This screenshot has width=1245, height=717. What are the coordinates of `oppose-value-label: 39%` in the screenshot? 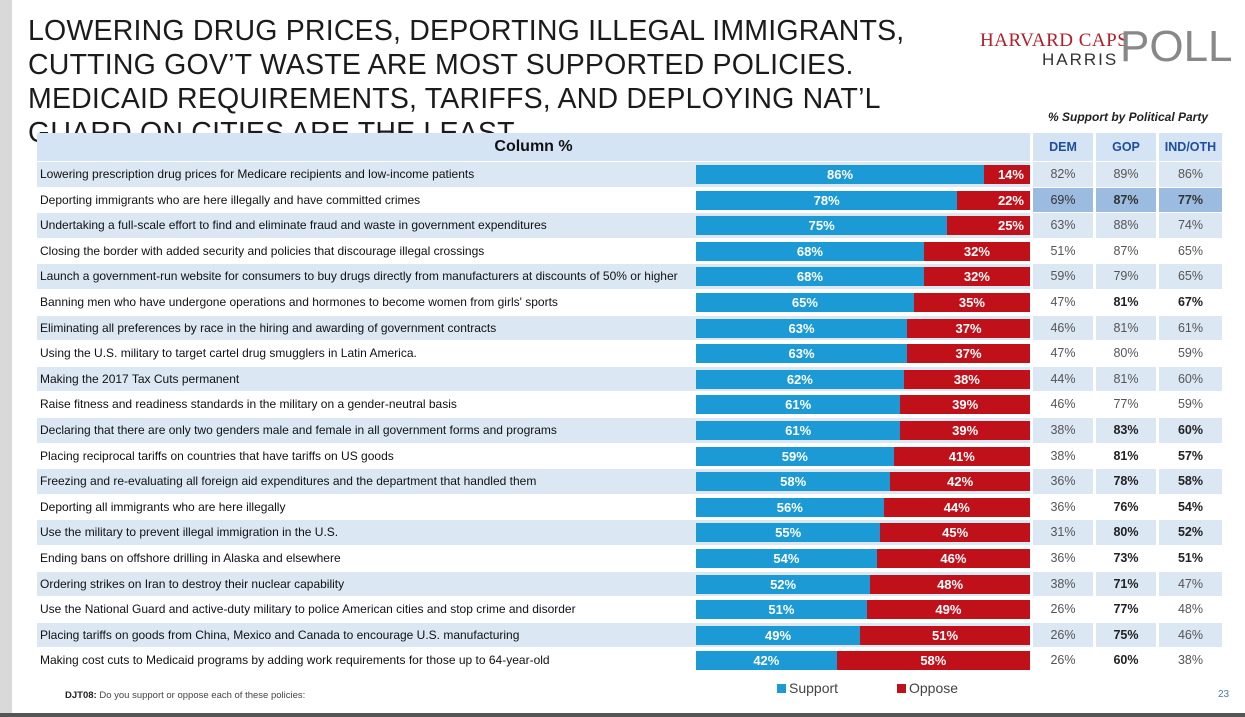 It's located at (965, 405).